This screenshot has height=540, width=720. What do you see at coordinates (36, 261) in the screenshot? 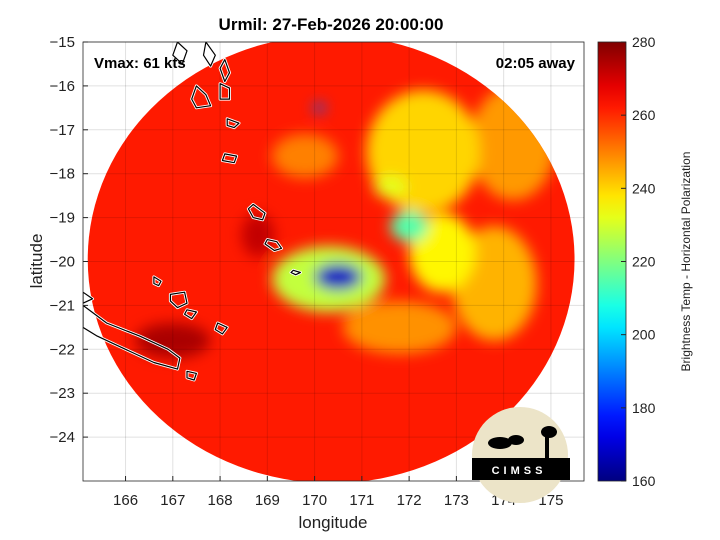
I see `y-axis-label: latitude` at bounding box center [36, 261].